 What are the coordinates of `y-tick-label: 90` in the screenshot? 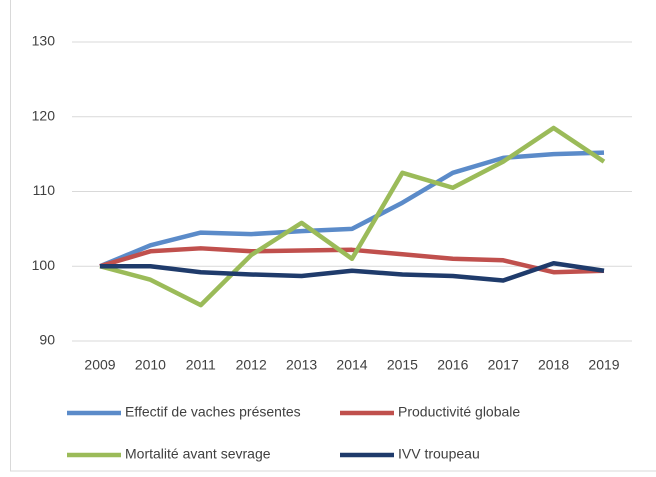 It's located at (47, 340).